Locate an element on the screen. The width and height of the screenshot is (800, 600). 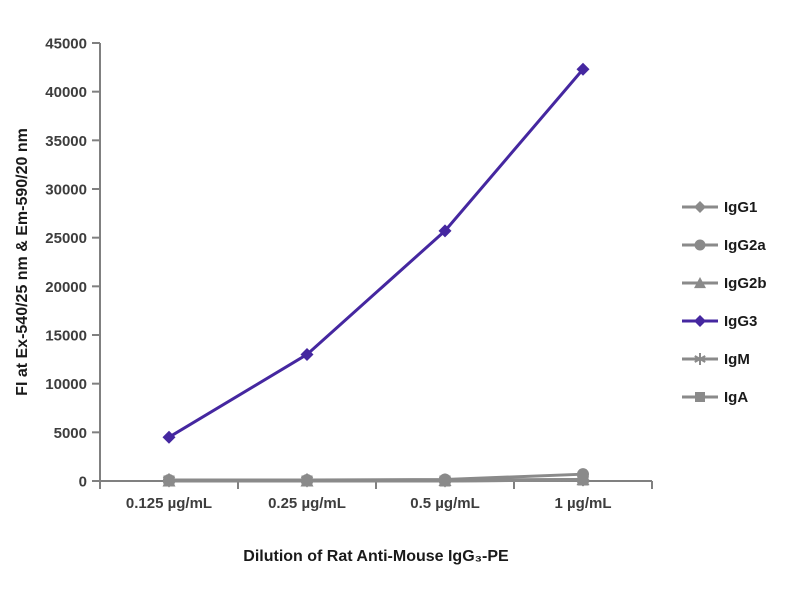
legend-marker-IgG2b is located at coordinates (700, 283).